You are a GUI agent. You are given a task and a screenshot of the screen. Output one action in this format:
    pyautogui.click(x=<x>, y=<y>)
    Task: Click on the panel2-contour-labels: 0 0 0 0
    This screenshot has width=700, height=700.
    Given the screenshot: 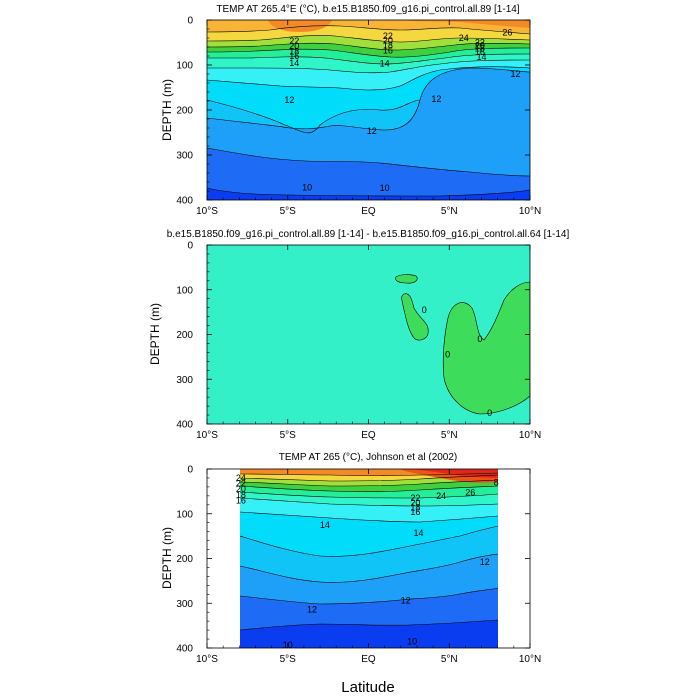 What is the action you would take?
    pyautogui.click(x=457, y=361)
    